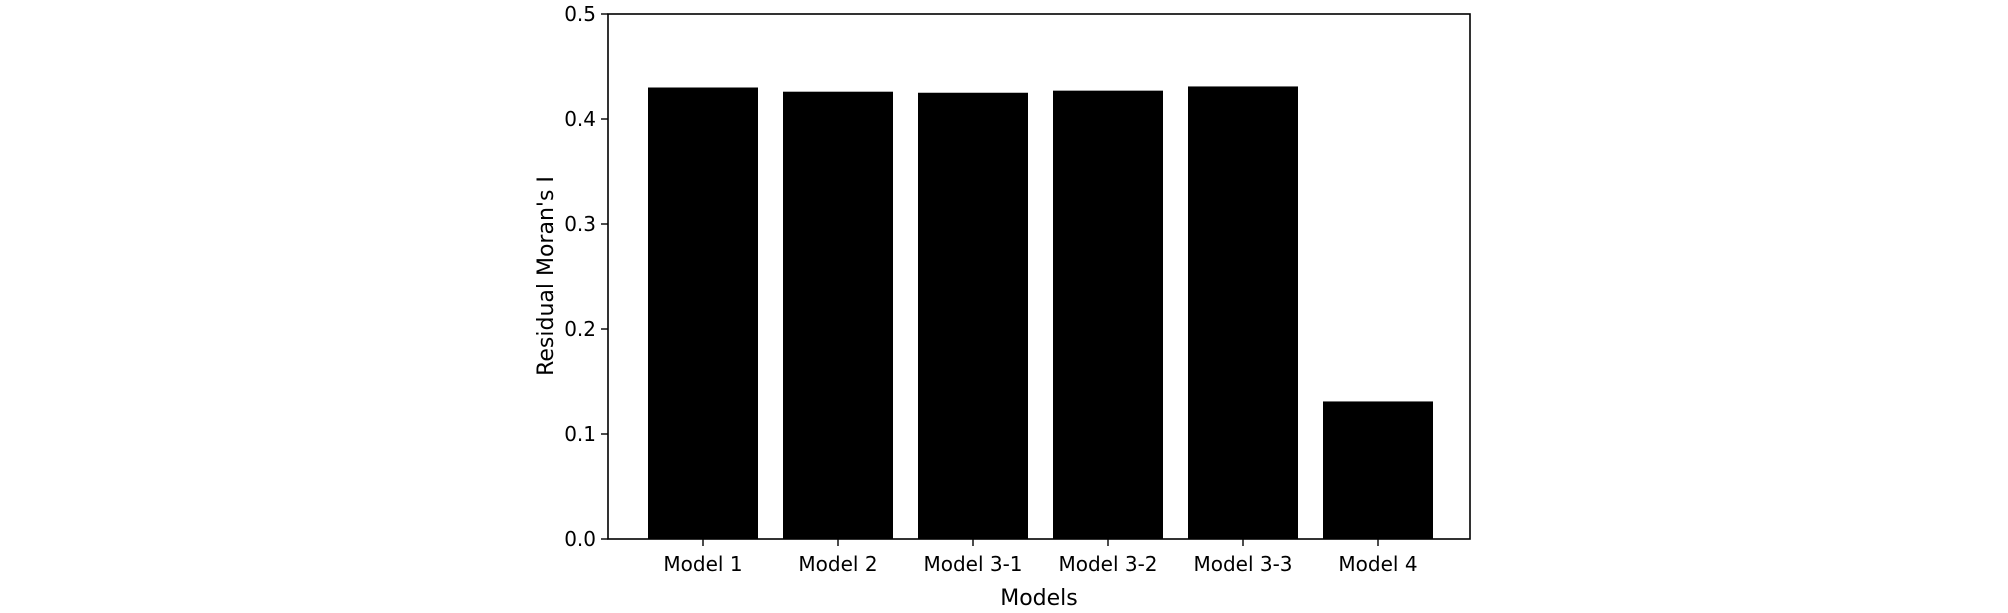  What do you see at coordinates (546, 276) in the screenshot?
I see `y-axis-title: Residual Moran's I` at bounding box center [546, 276].